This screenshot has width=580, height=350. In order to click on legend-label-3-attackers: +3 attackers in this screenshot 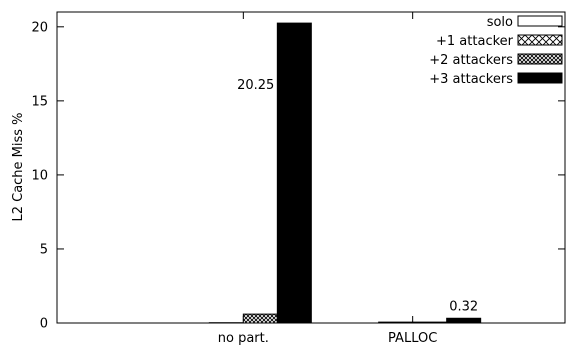, I will do `click(471, 79)`.